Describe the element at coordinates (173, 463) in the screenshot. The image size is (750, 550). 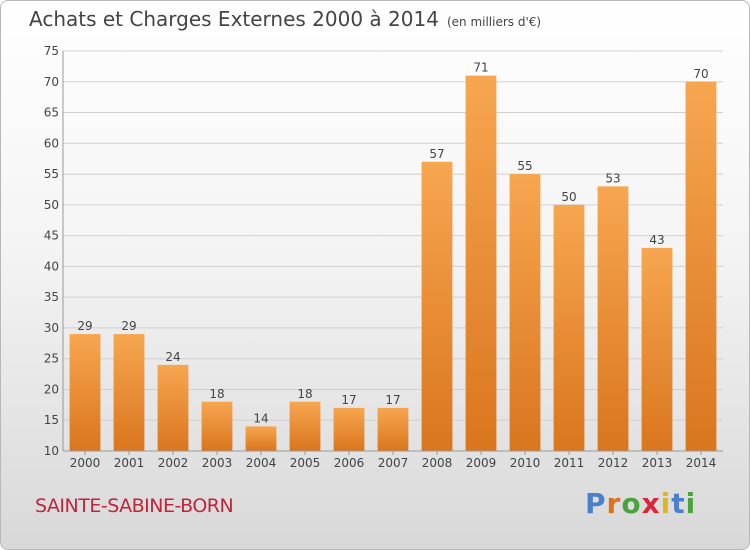
I see `x-tick-label: 2002` at that location.